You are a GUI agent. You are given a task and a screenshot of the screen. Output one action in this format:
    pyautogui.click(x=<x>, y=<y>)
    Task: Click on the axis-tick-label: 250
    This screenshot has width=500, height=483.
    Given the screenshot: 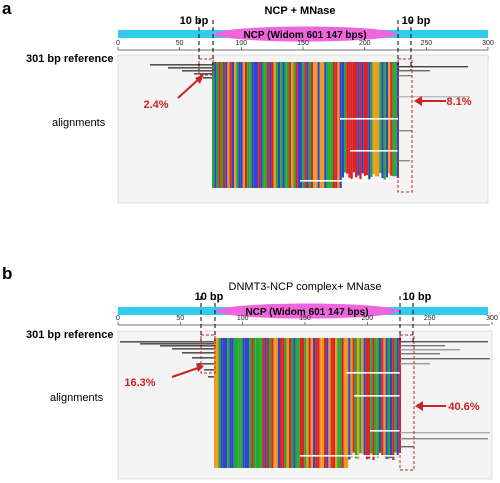 What is the action you would take?
    pyautogui.click(x=426, y=43)
    